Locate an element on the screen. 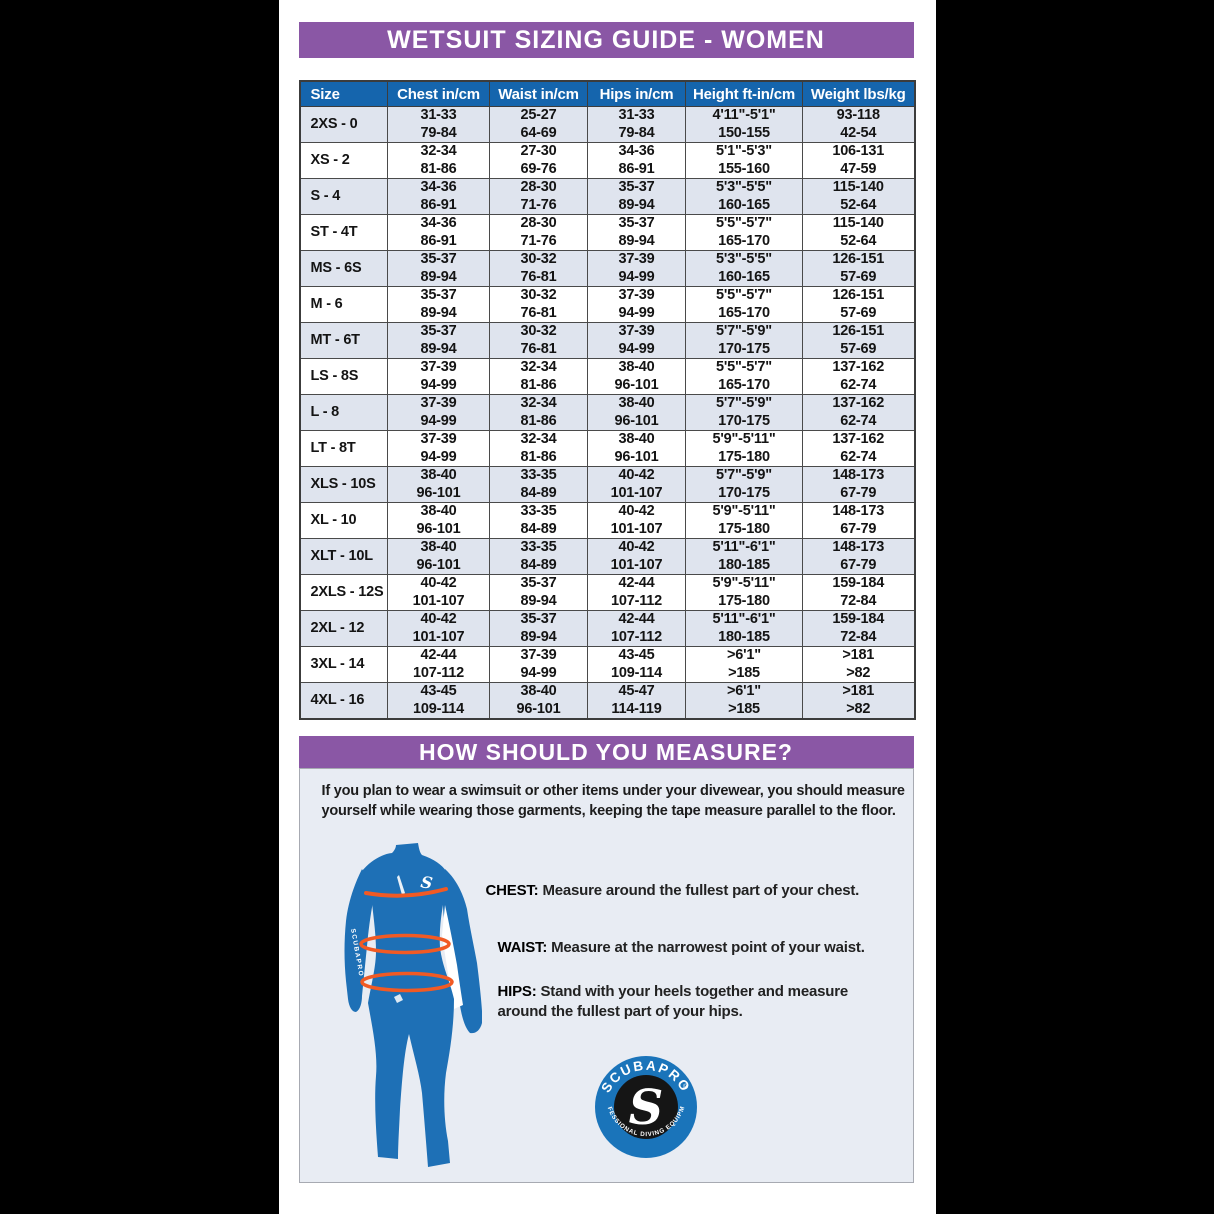 Image resolution: width=1214 pixels, height=1214 pixels. measurement-line: 37-39 is located at coordinates (438, 367).